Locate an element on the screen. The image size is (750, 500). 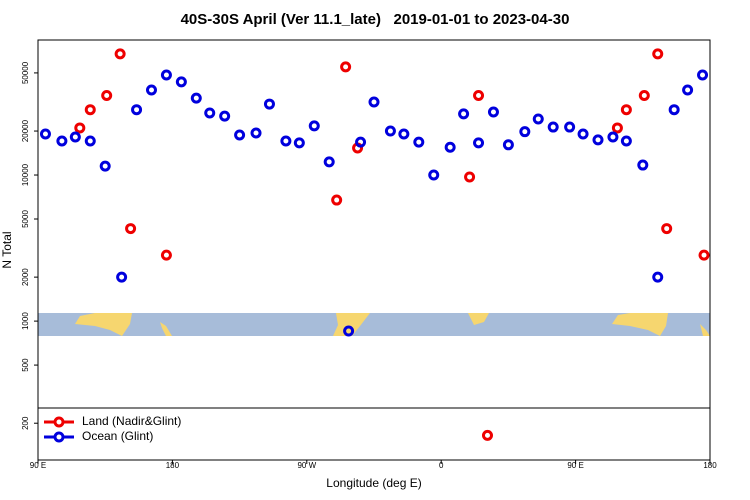
y-tick-label: 200 is located at coordinates (25, 423).